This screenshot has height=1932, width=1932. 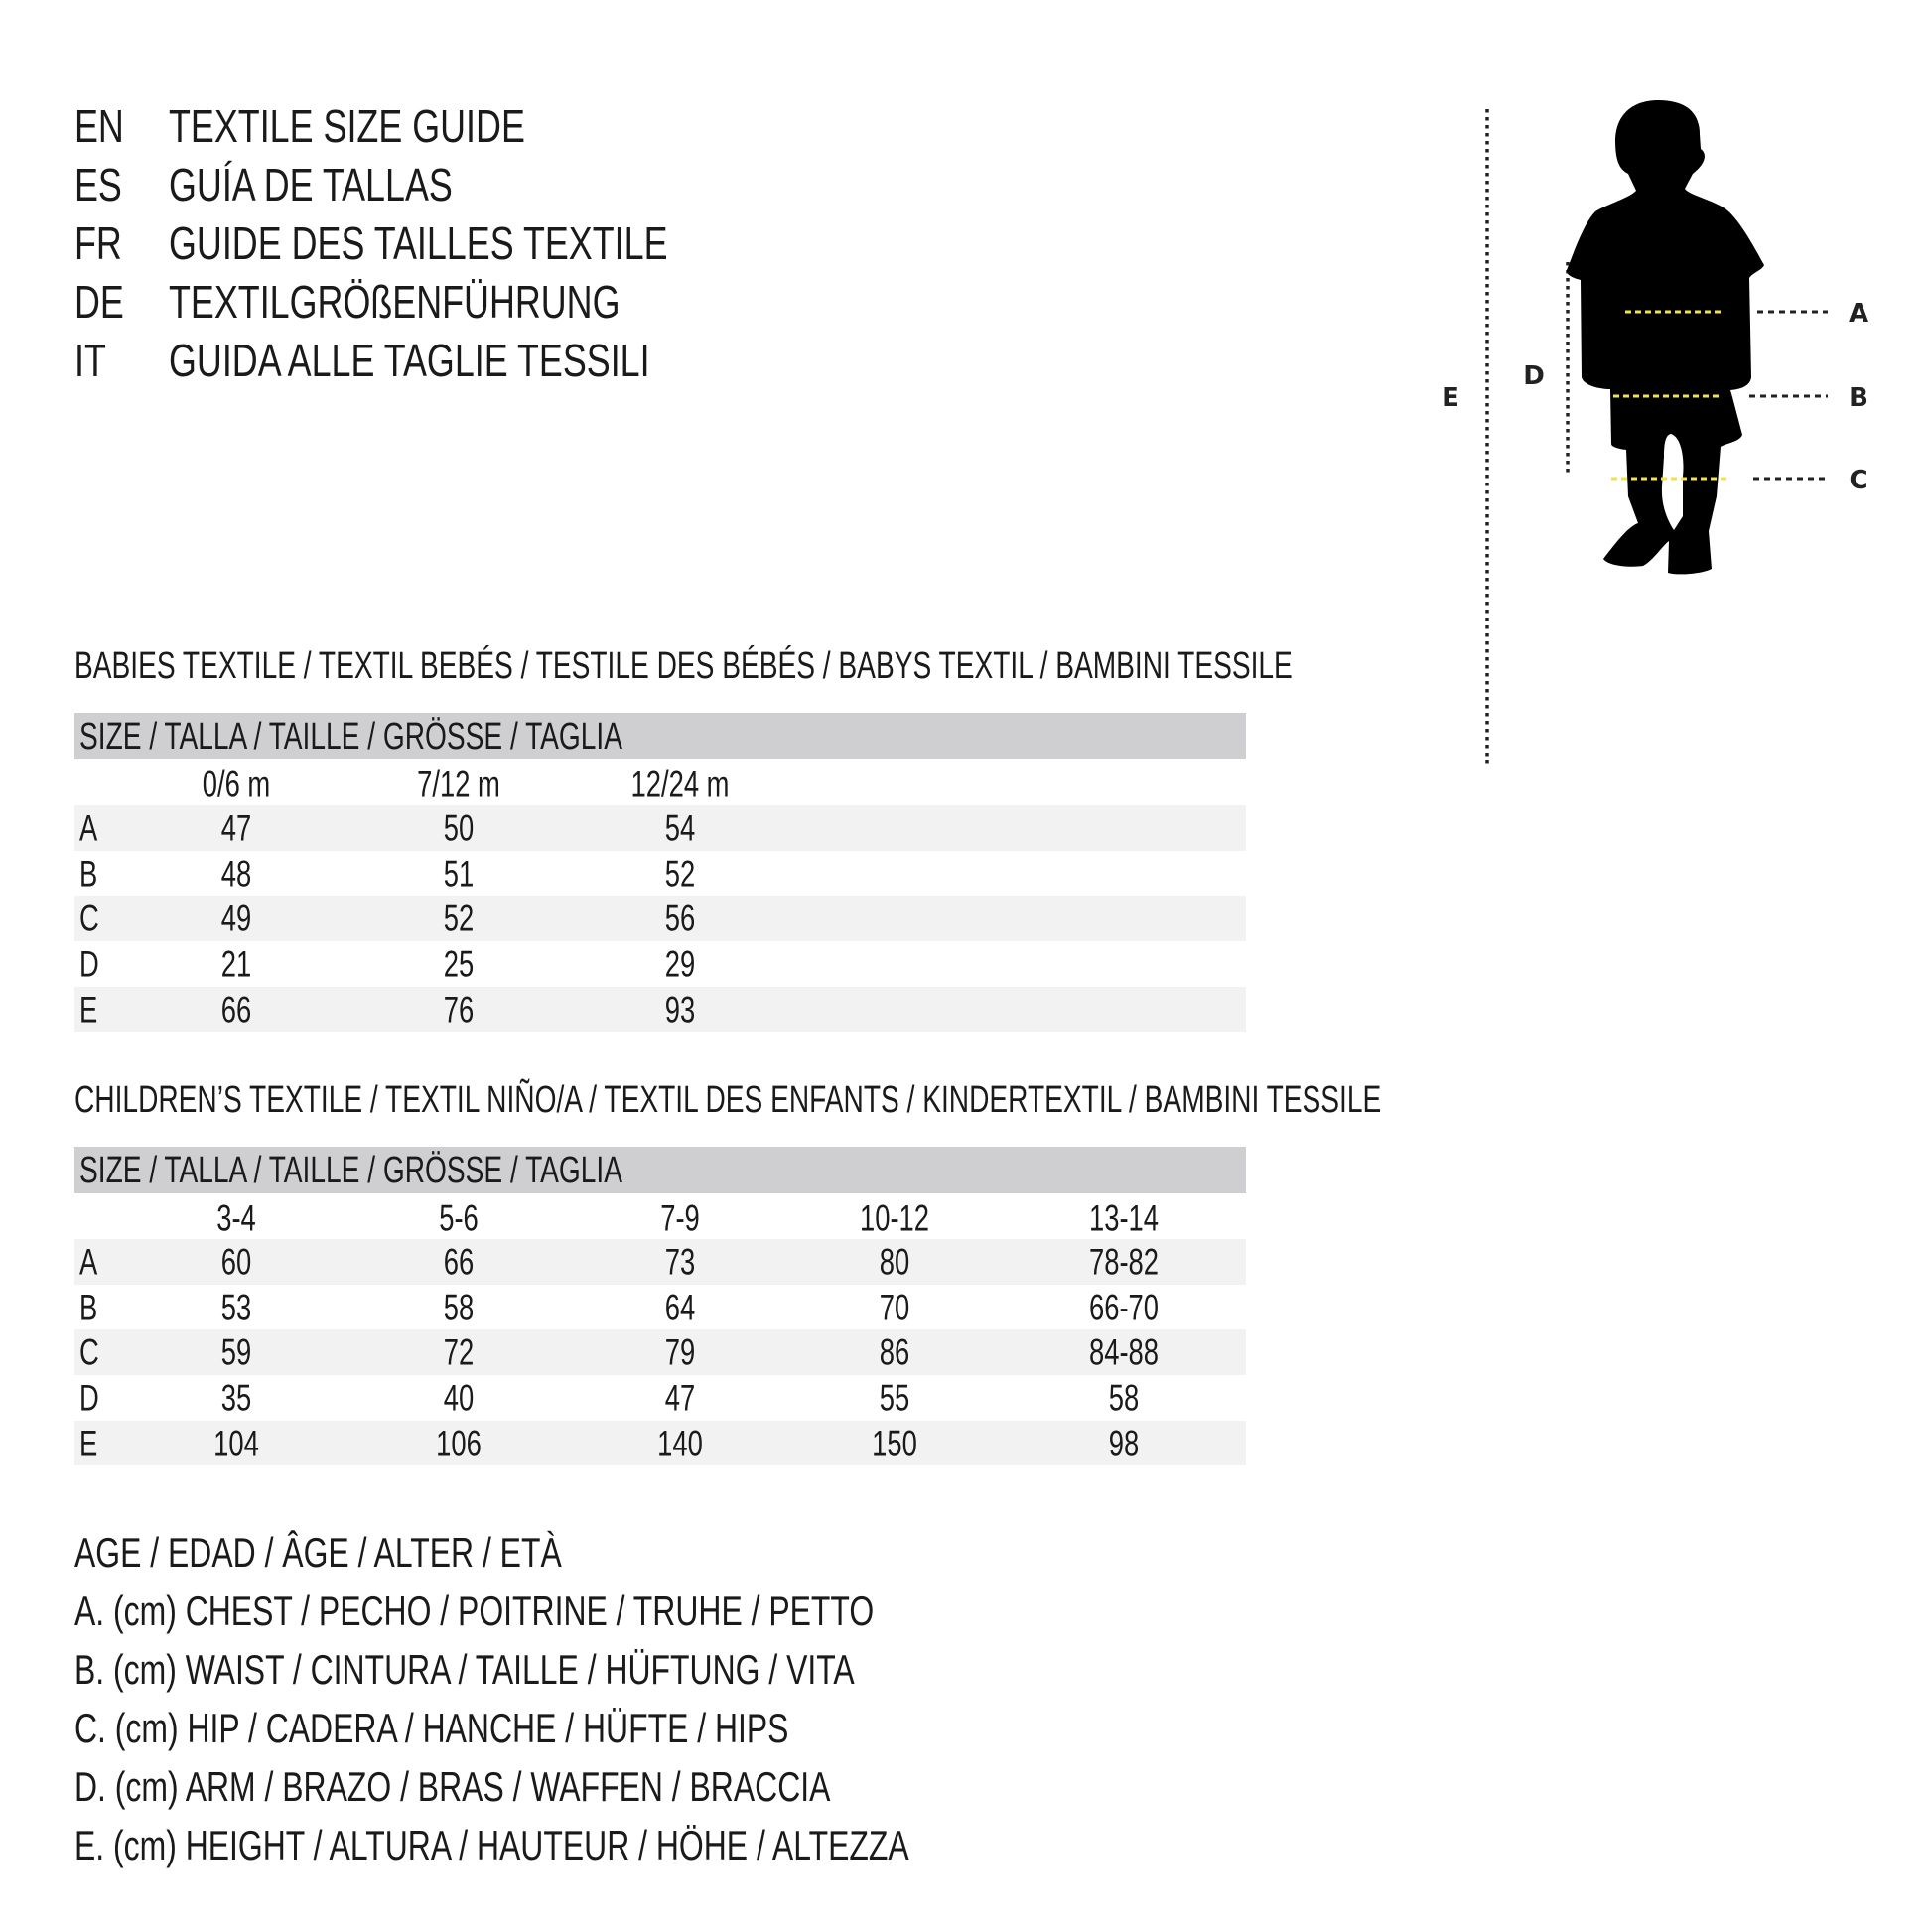 What do you see at coordinates (236, 1352) in the screenshot?
I see `table-cell: 59` at bounding box center [236, 1352].